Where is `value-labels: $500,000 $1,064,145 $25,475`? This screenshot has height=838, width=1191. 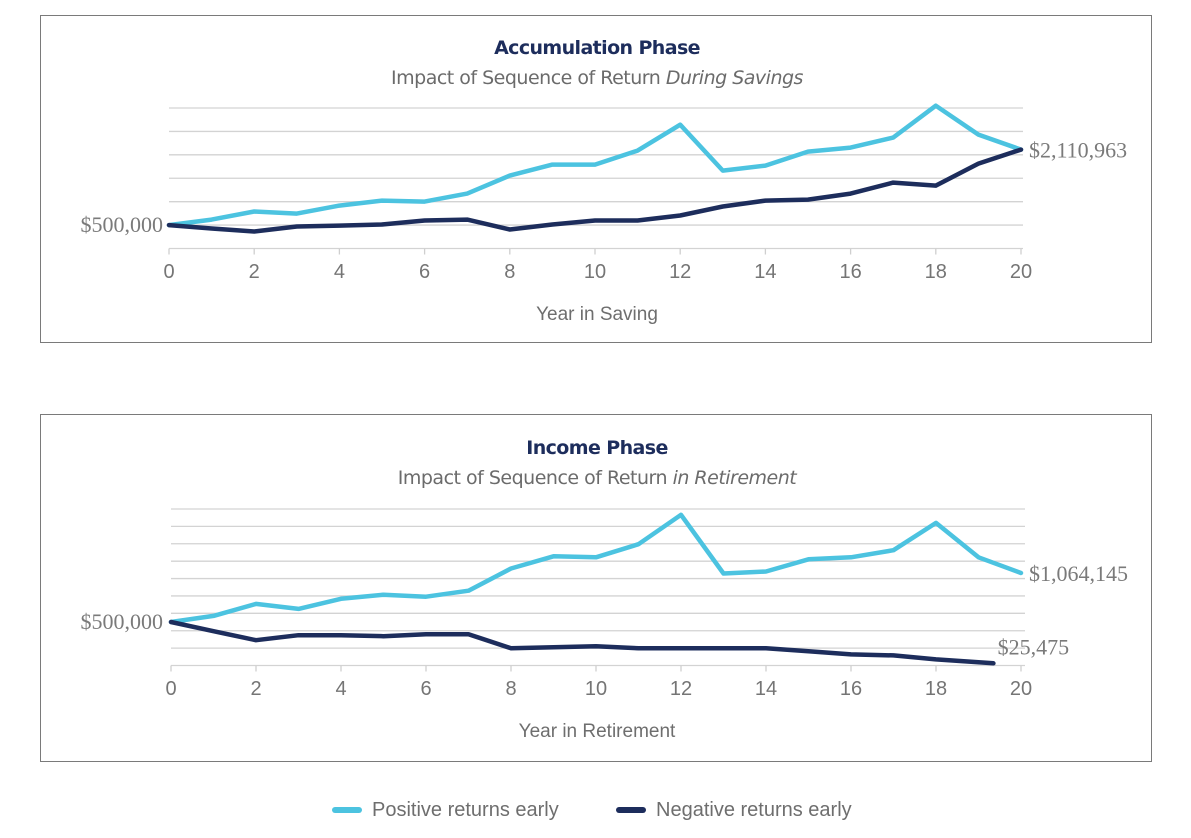
value-labels: $500,000 $1,064,145 $25,475 is located at coordinates (605, 610).